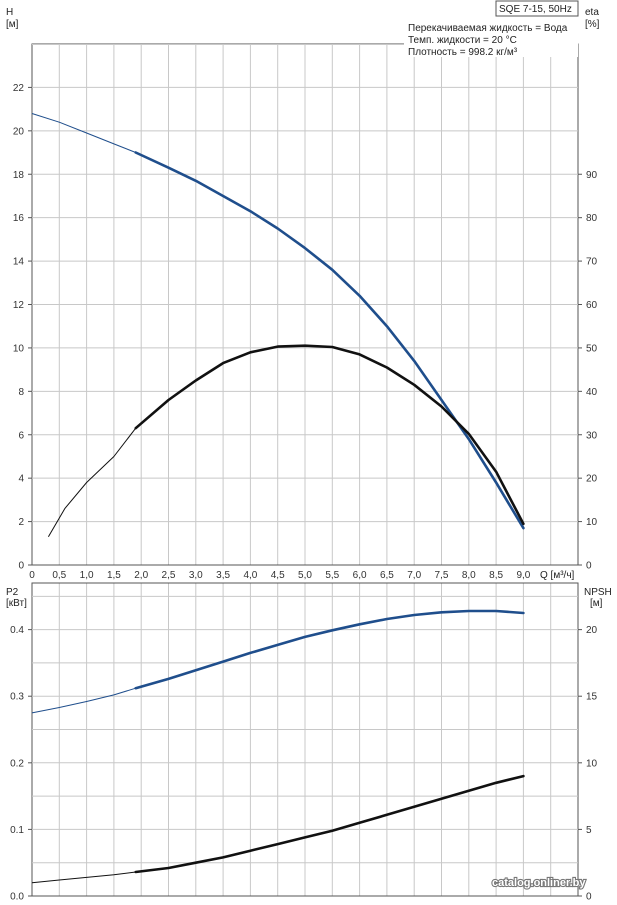 The width and height of the screenshot is (617, 905). Describe the element at coordinates (387, 575) in the screenshot. I see `q-tick-label: 6,5` at that location.